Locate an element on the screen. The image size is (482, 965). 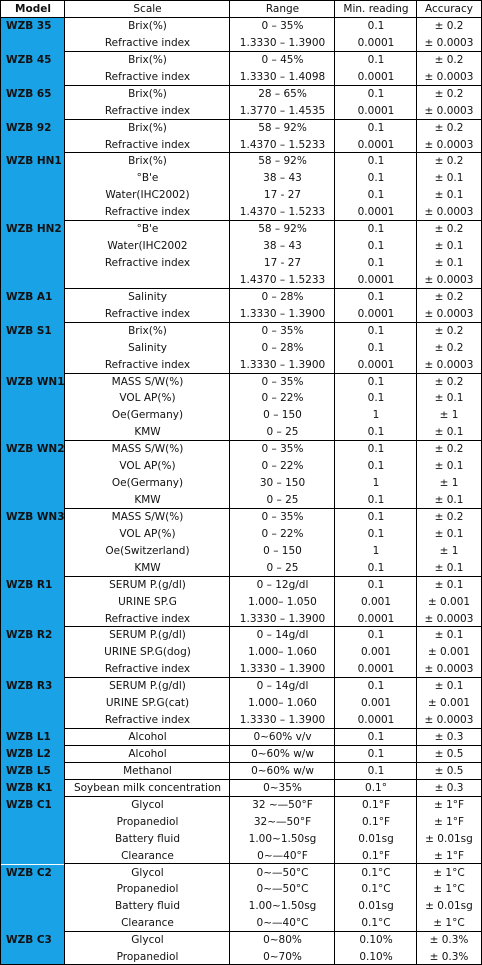
spec-cell: 0~70% is located at coordinates (282, 957).